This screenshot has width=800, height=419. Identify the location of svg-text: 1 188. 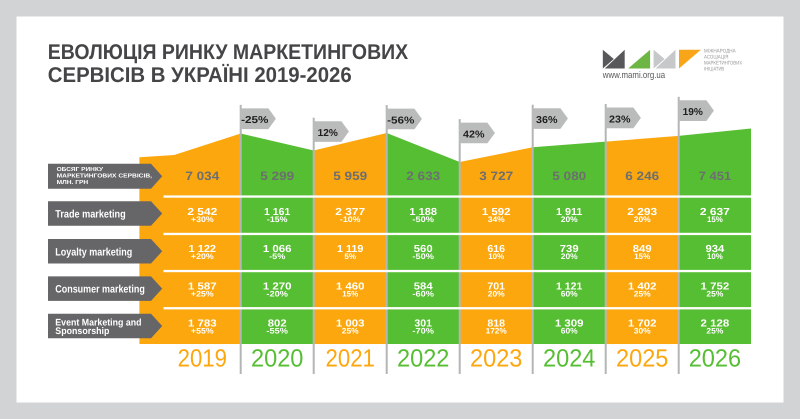
(423, 212).